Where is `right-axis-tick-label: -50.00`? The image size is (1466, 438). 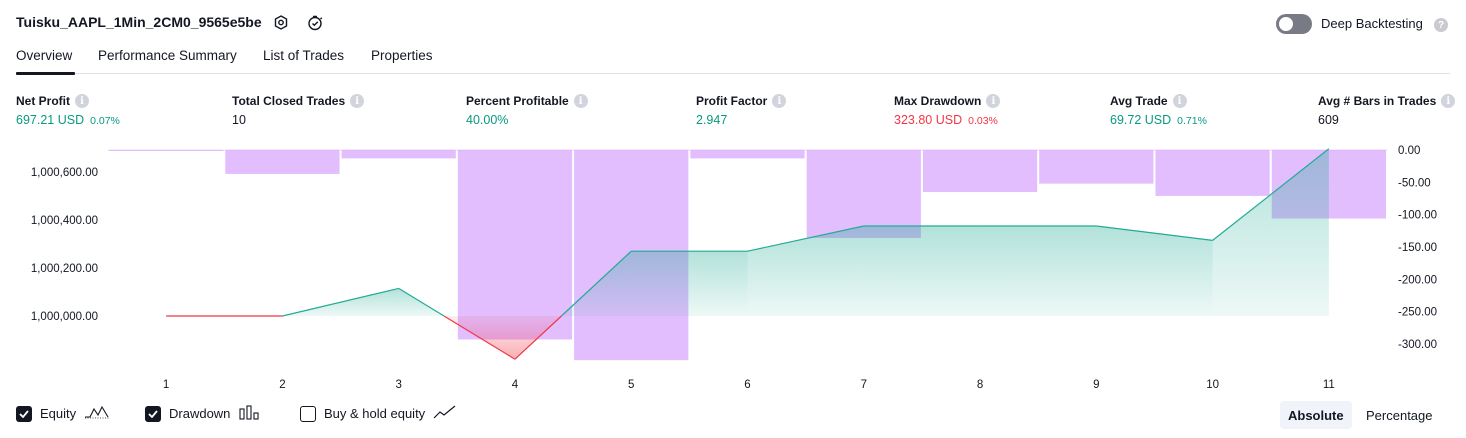
right-axis-tick-label: -50.00 is located at coordinates (1414, 183).